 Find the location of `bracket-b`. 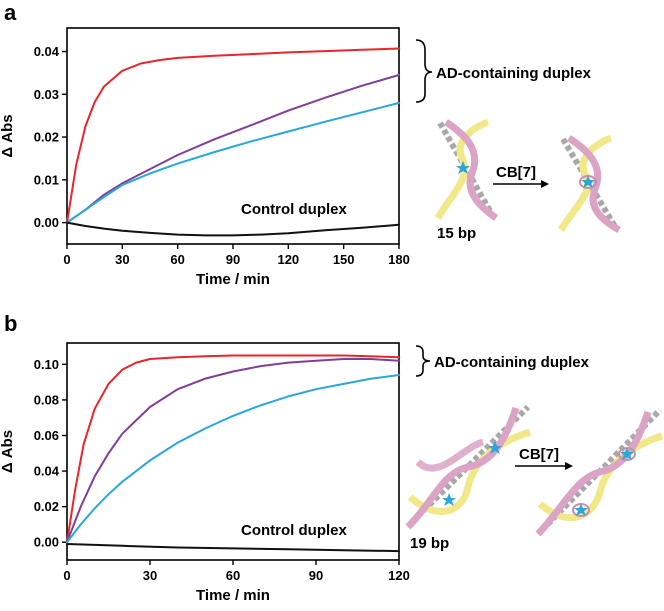

bracket-b is located at coordinates (423, 361).